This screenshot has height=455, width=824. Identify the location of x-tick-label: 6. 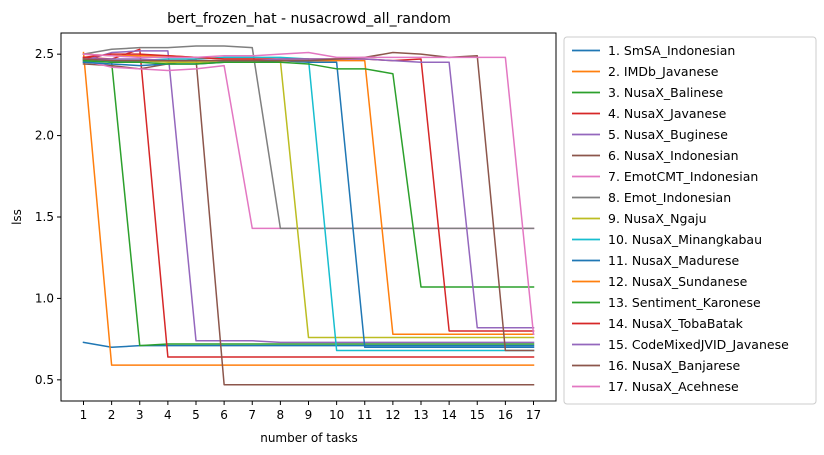
(224, 415).